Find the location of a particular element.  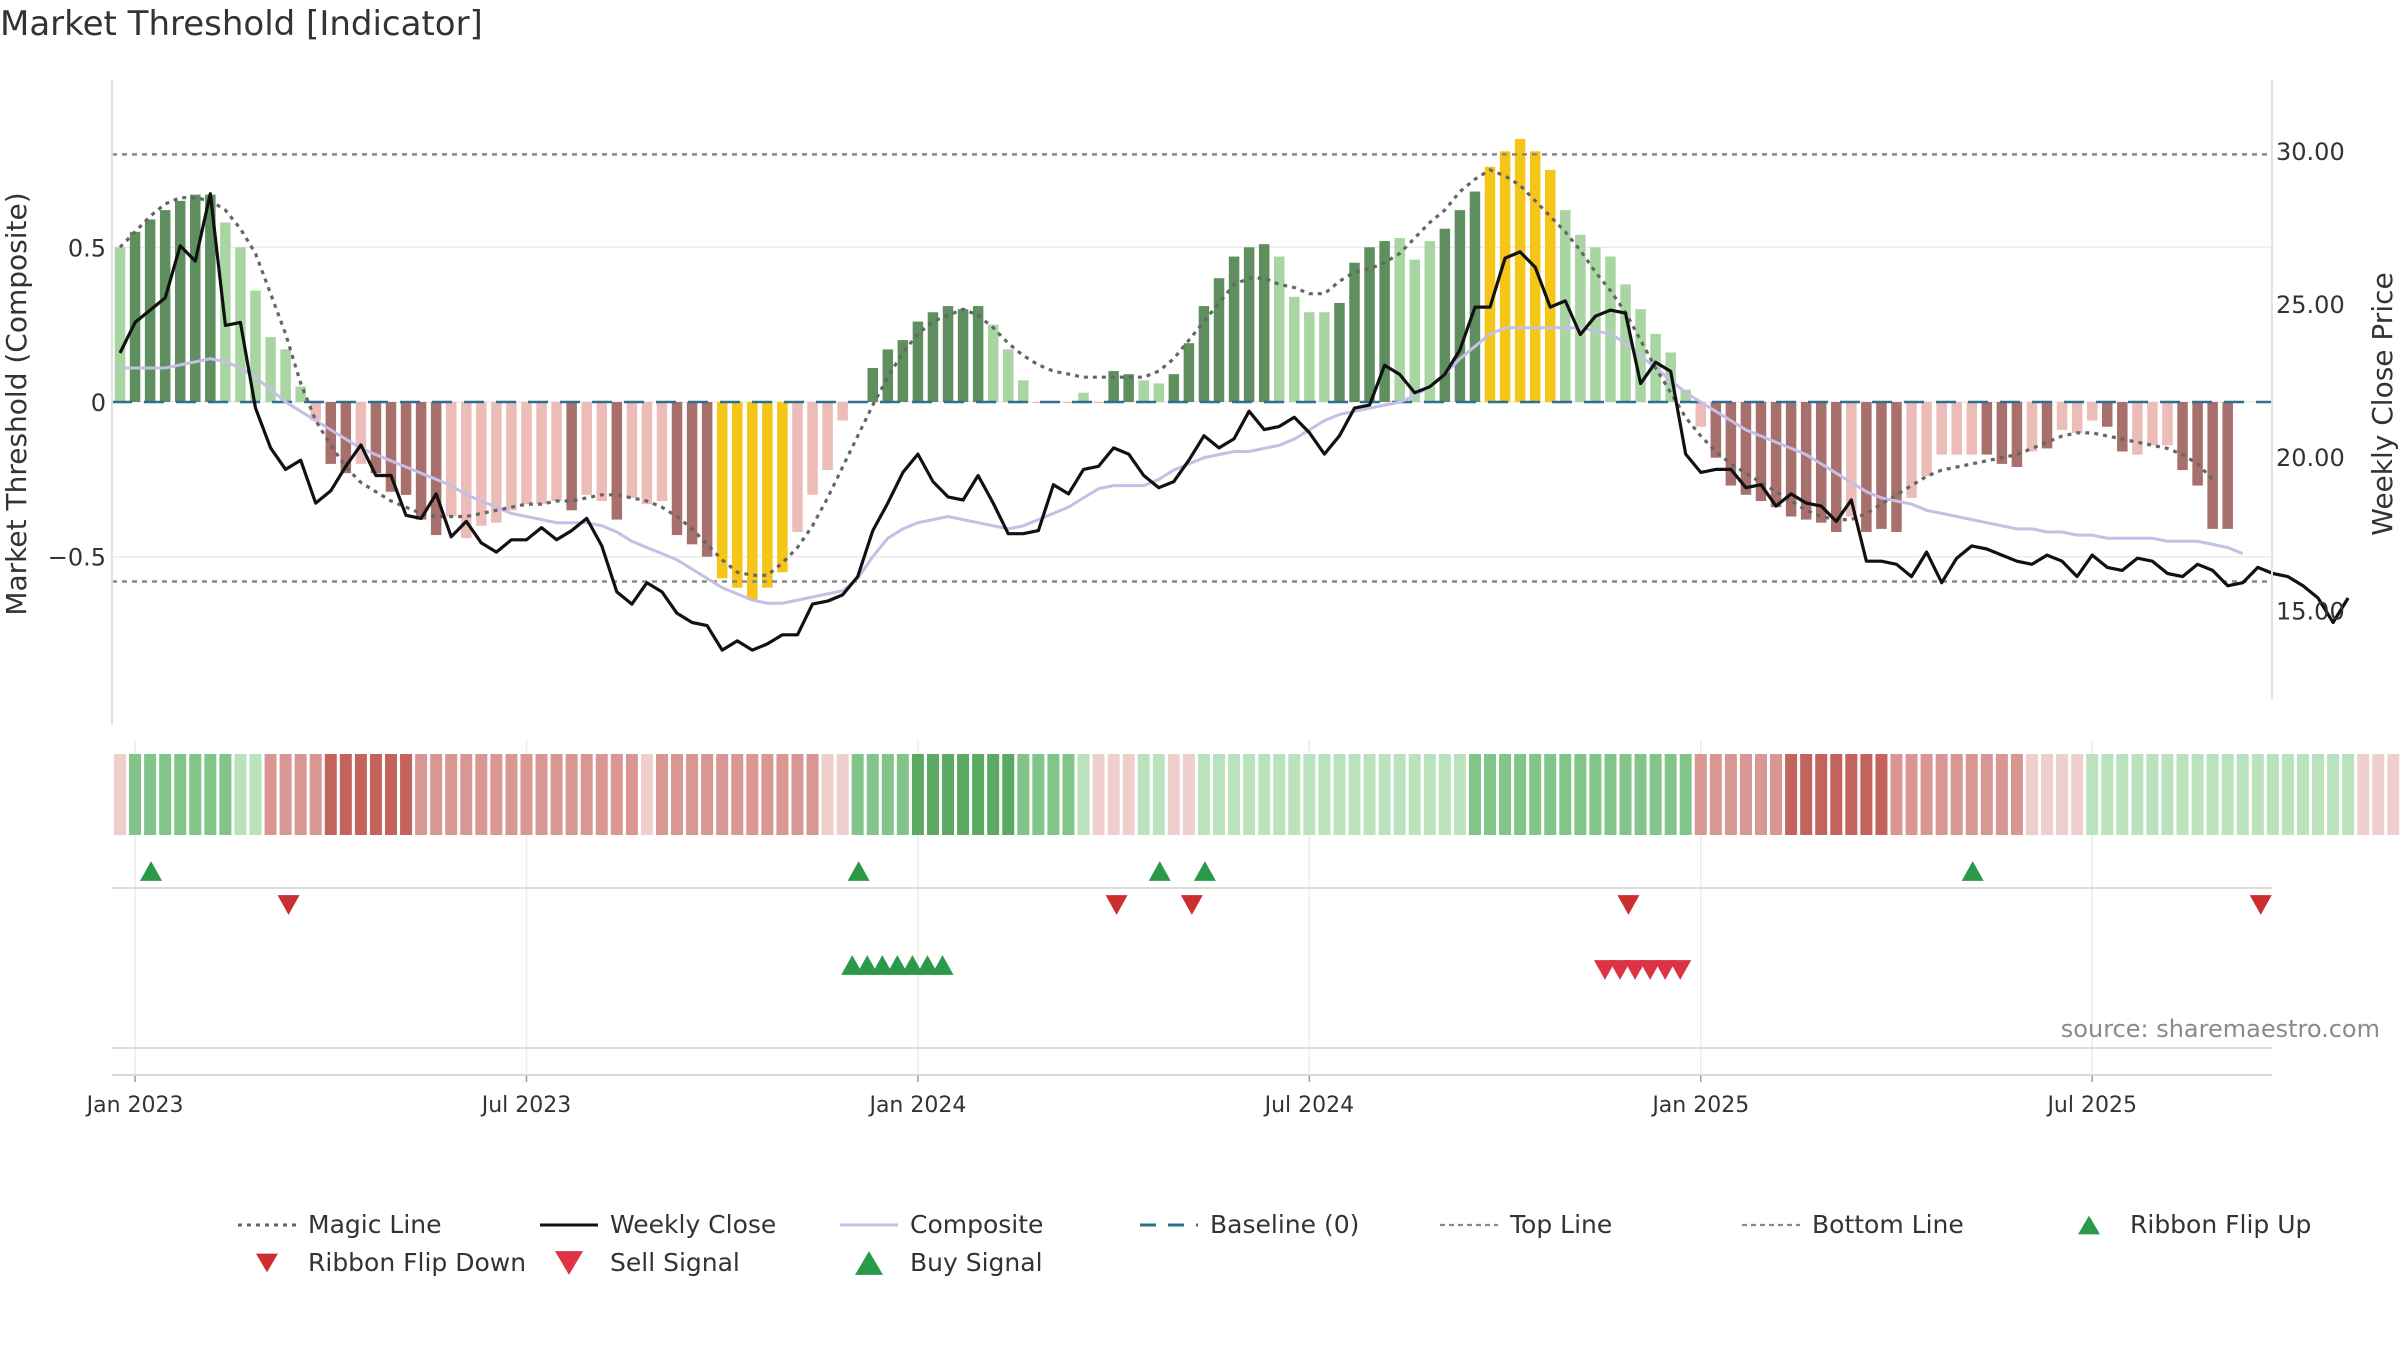

buy-signal-marker is located at coordinates (897, 965).